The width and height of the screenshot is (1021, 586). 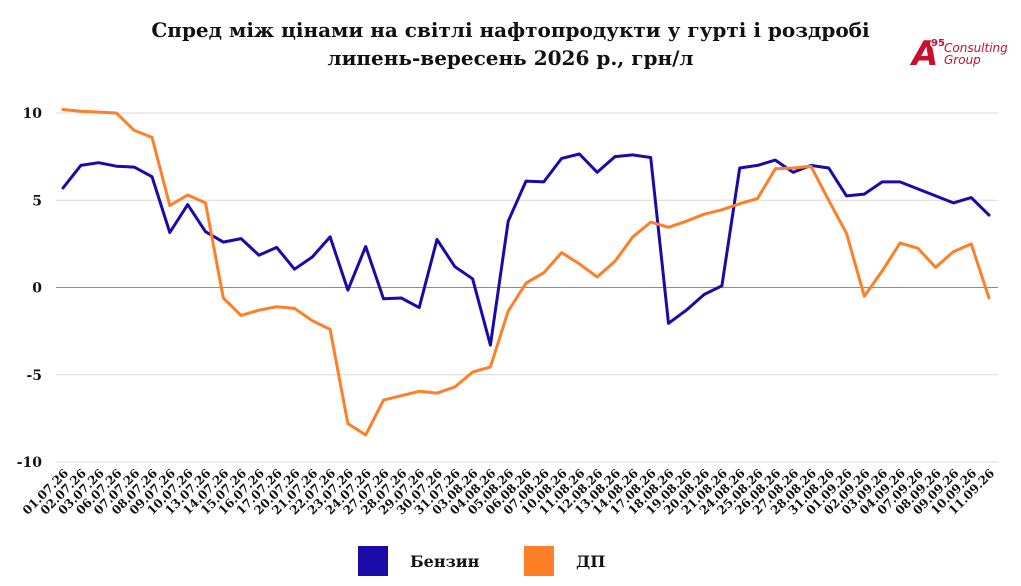 What do you see at coordinates (591, 561) in the screenshot?
I see `legend-label: ДП` at bounding box center [591, 561].